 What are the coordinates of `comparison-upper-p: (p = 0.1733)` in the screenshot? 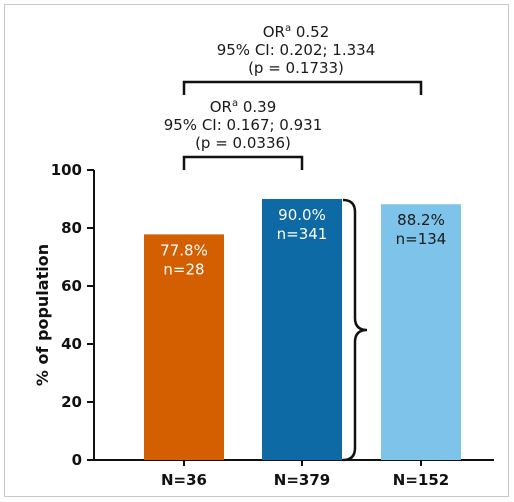 It's located at (296, 68).